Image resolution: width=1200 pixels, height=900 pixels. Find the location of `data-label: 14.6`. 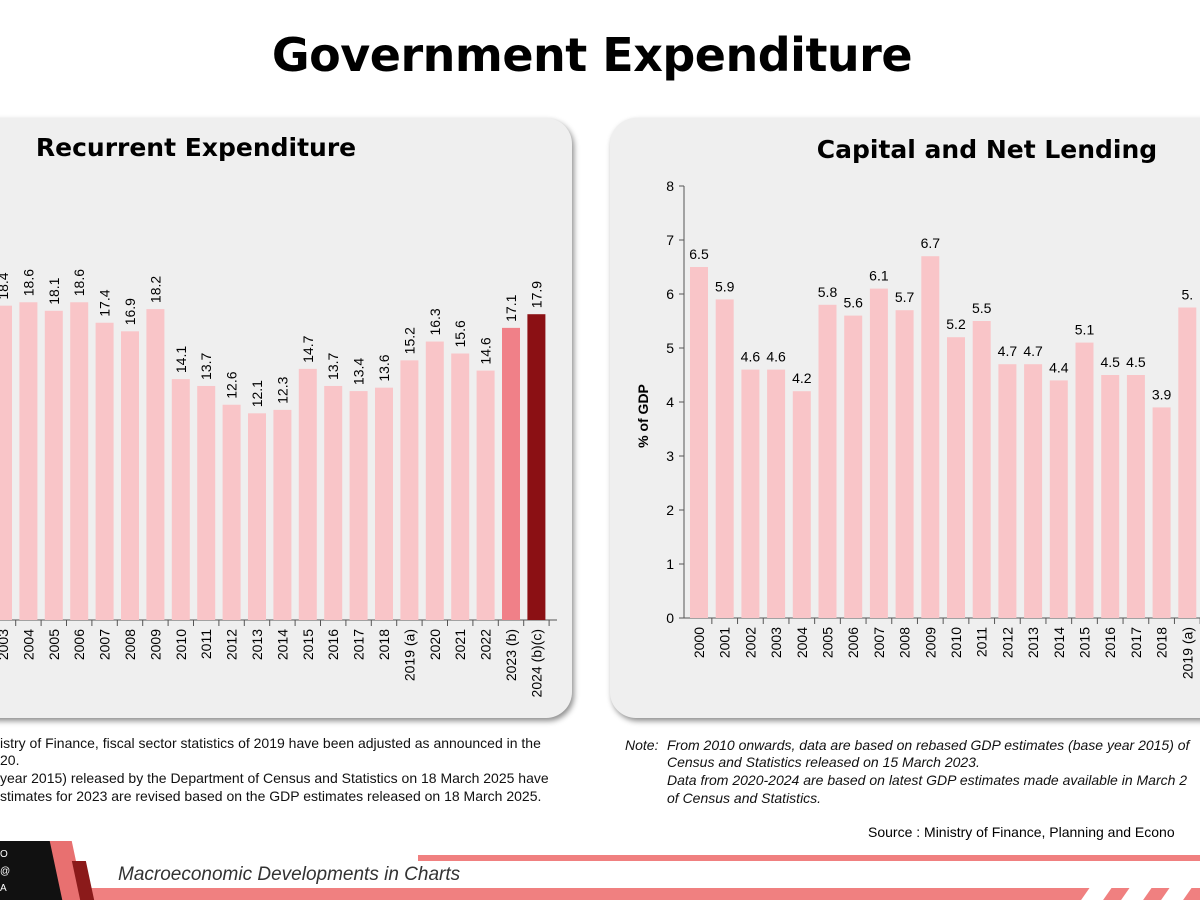

data-label: 14.6 is located at coordinates (486, 350).